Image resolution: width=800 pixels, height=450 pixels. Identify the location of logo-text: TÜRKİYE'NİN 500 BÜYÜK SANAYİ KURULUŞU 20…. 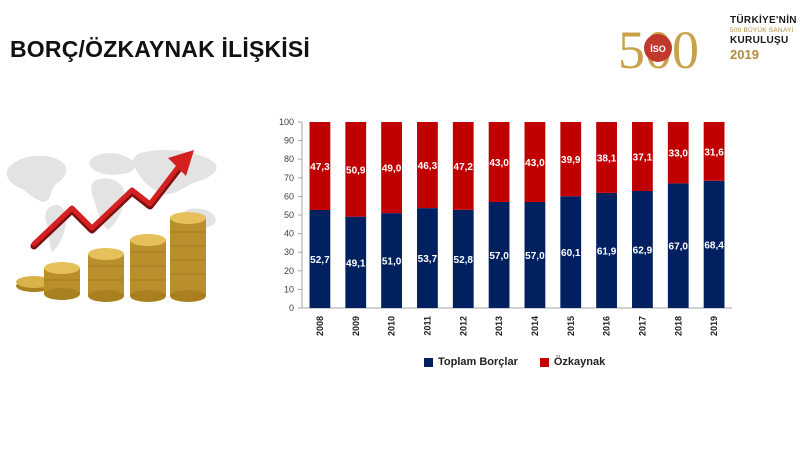
(764, 38).